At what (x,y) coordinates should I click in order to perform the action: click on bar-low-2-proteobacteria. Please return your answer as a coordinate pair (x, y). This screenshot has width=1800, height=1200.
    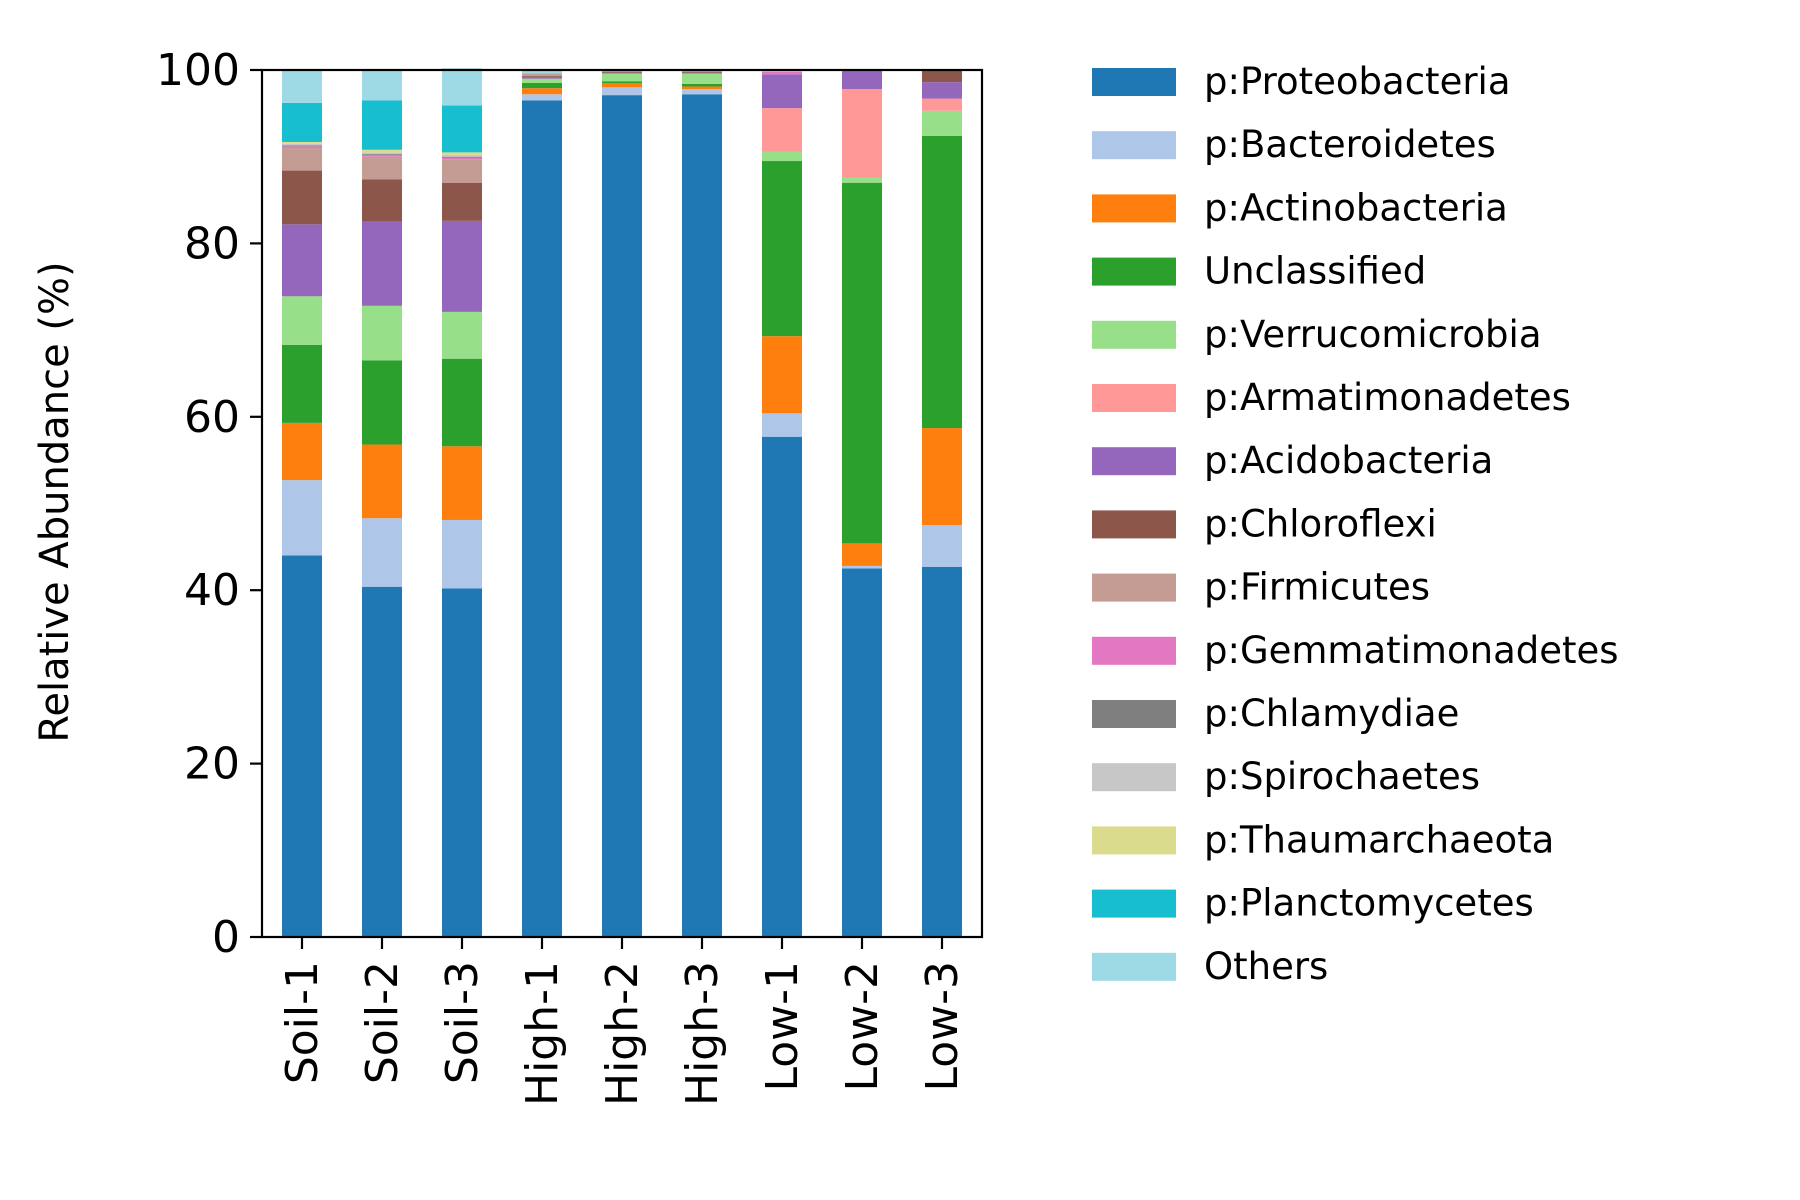
    Looking at the image, I should click on (862, 752).